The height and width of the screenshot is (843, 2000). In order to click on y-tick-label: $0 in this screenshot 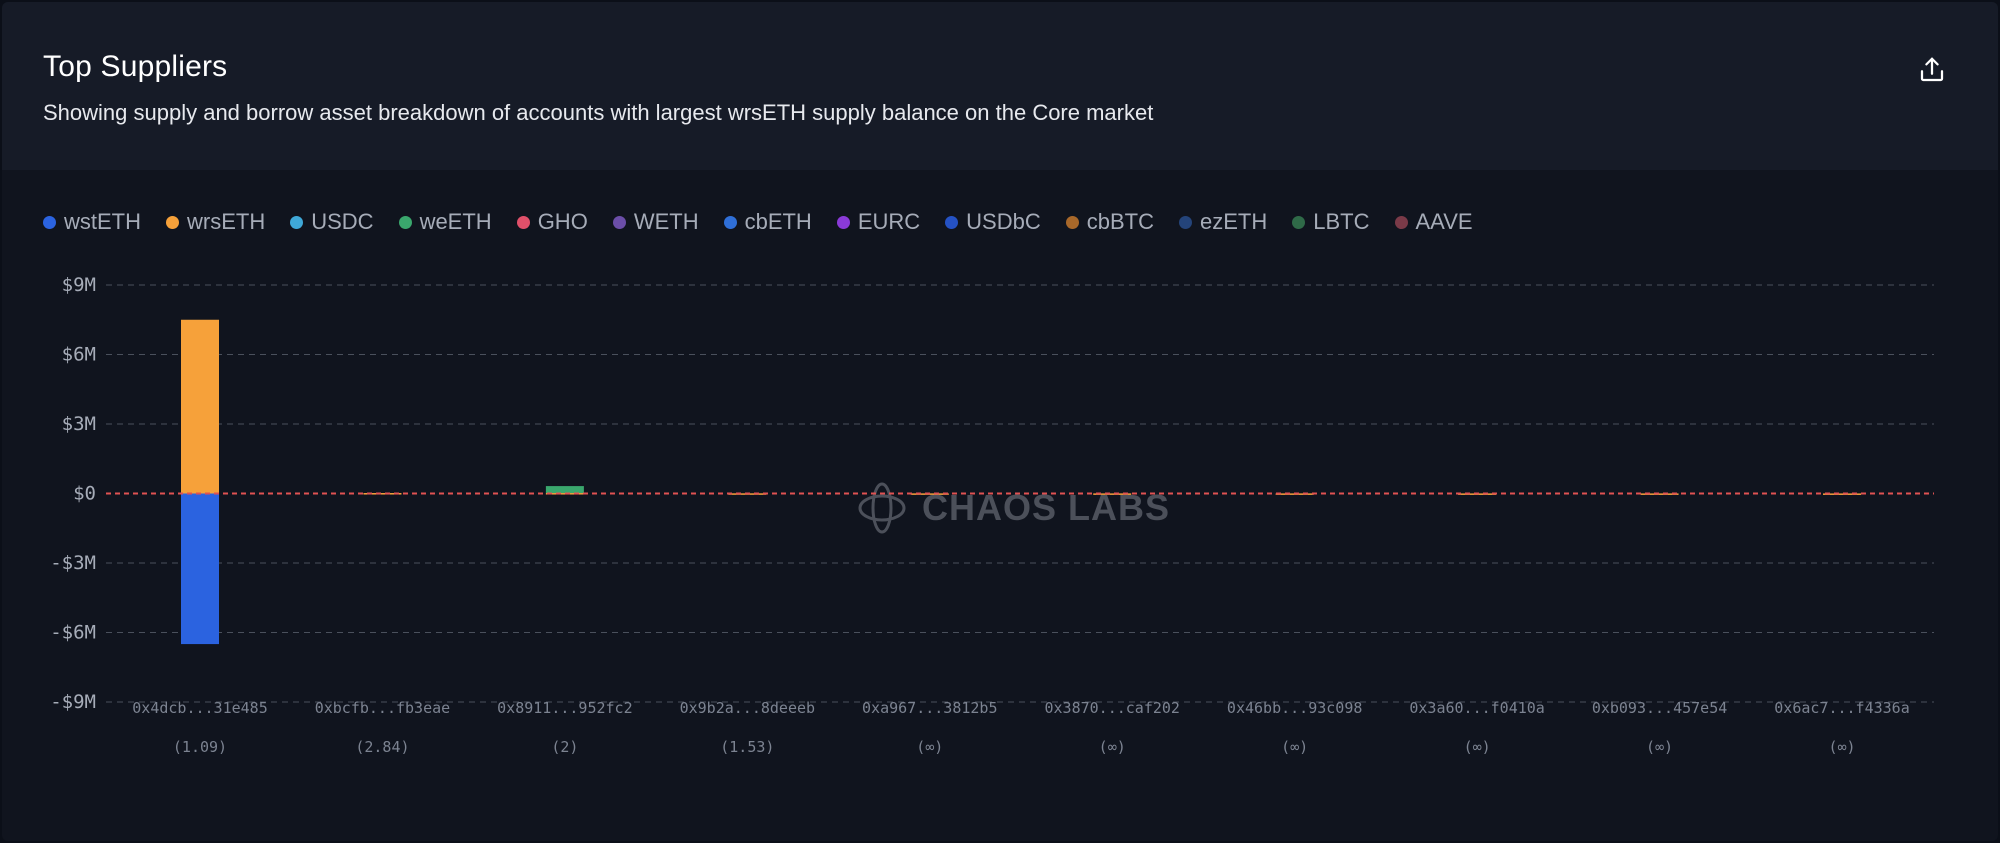, I will do `click(84, 494)`.